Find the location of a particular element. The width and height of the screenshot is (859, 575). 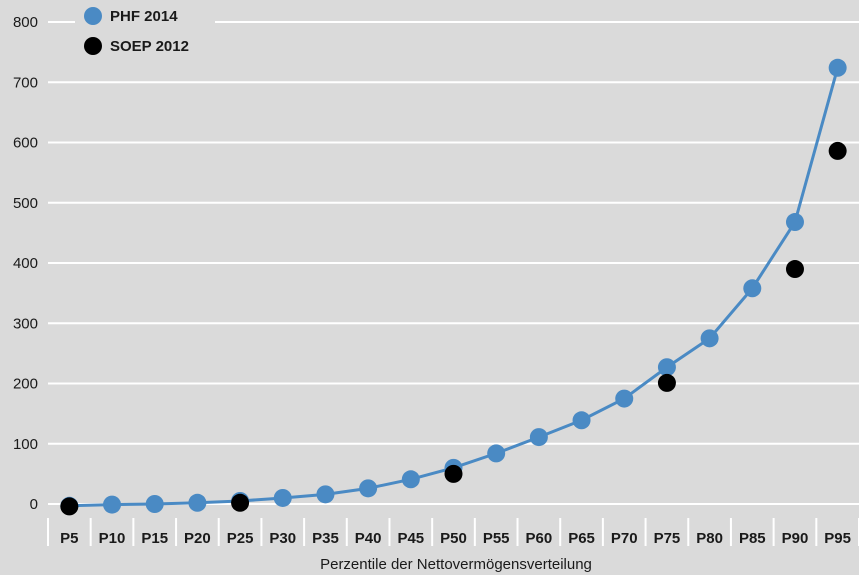

x-tick-label: P60 is located at coordinates (539, 538).